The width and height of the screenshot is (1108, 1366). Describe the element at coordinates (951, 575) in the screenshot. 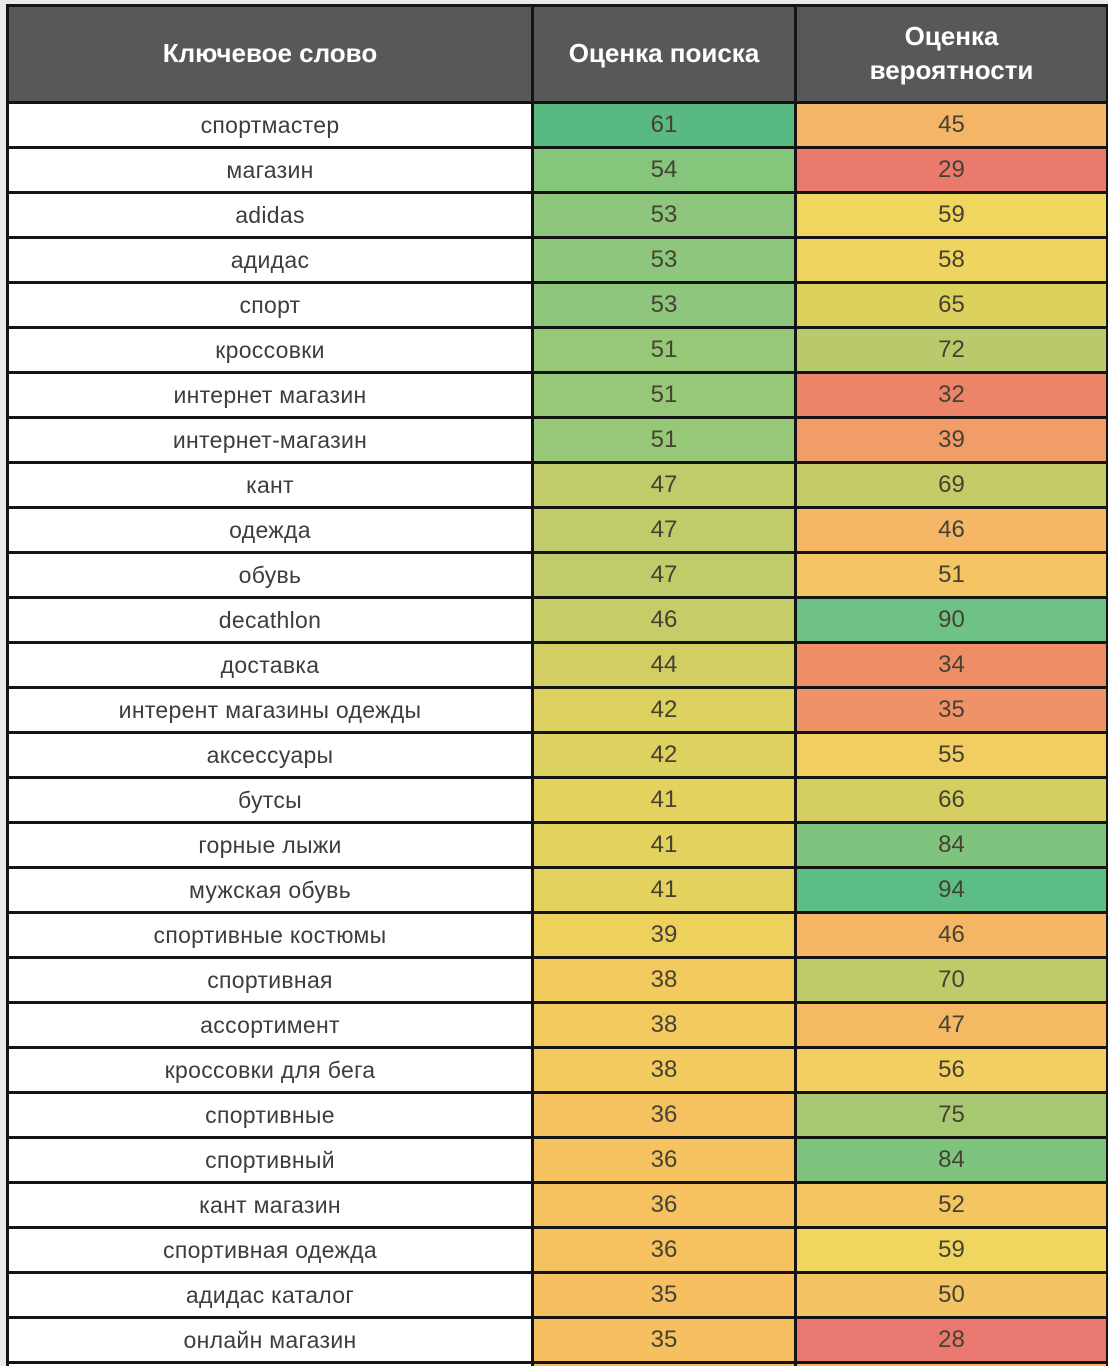

I see `probability-score-cell: 51` at that location.